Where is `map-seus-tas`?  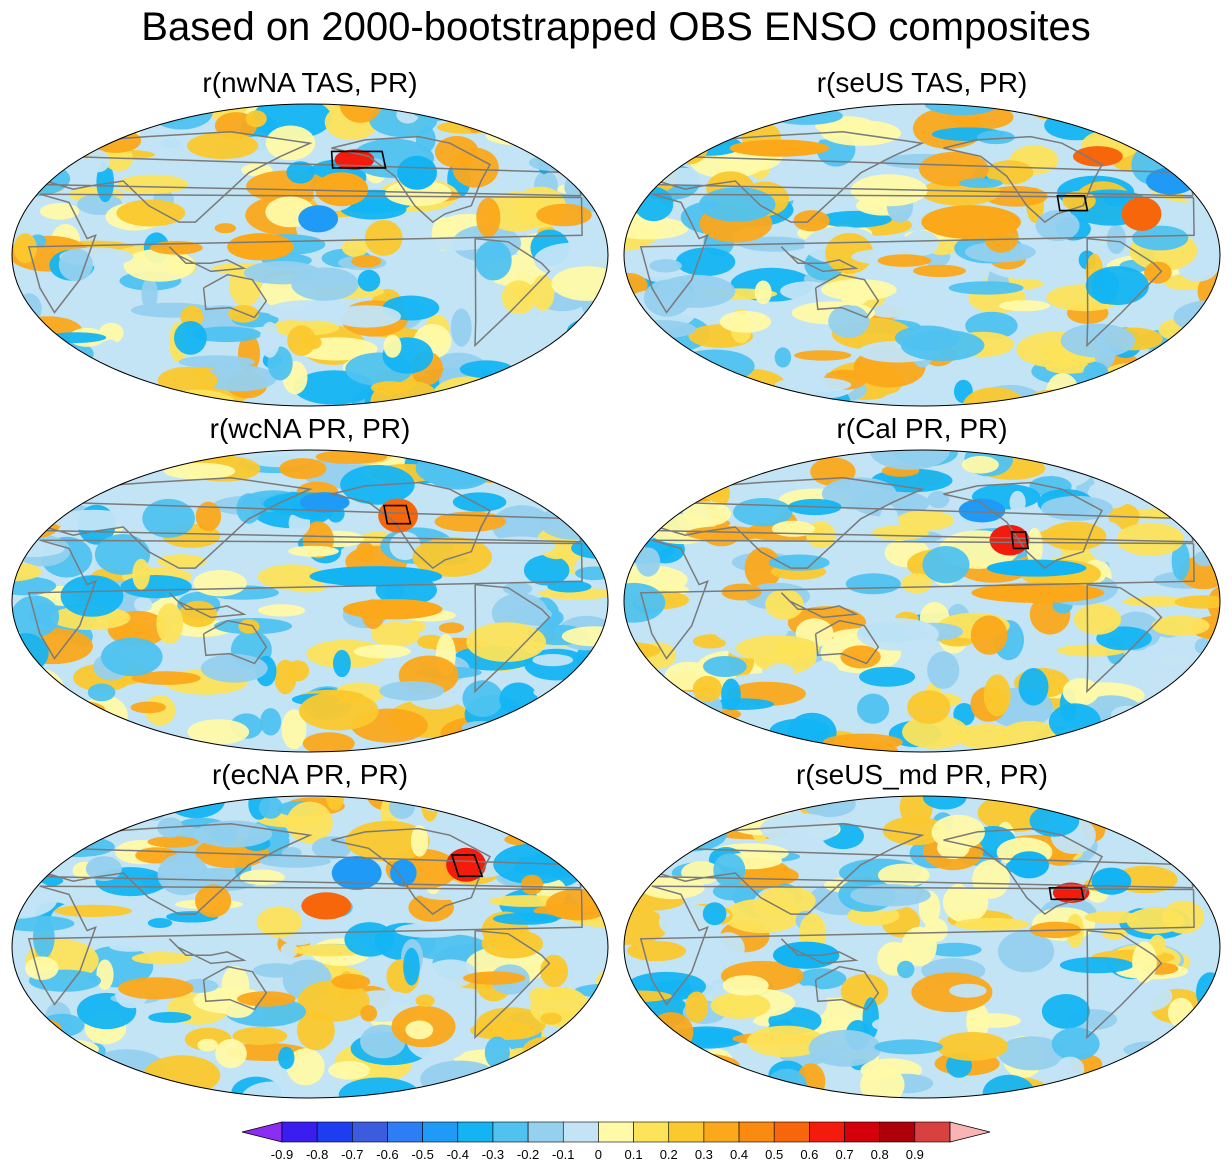
map-seus-tas is located at coordinates (922, 255).